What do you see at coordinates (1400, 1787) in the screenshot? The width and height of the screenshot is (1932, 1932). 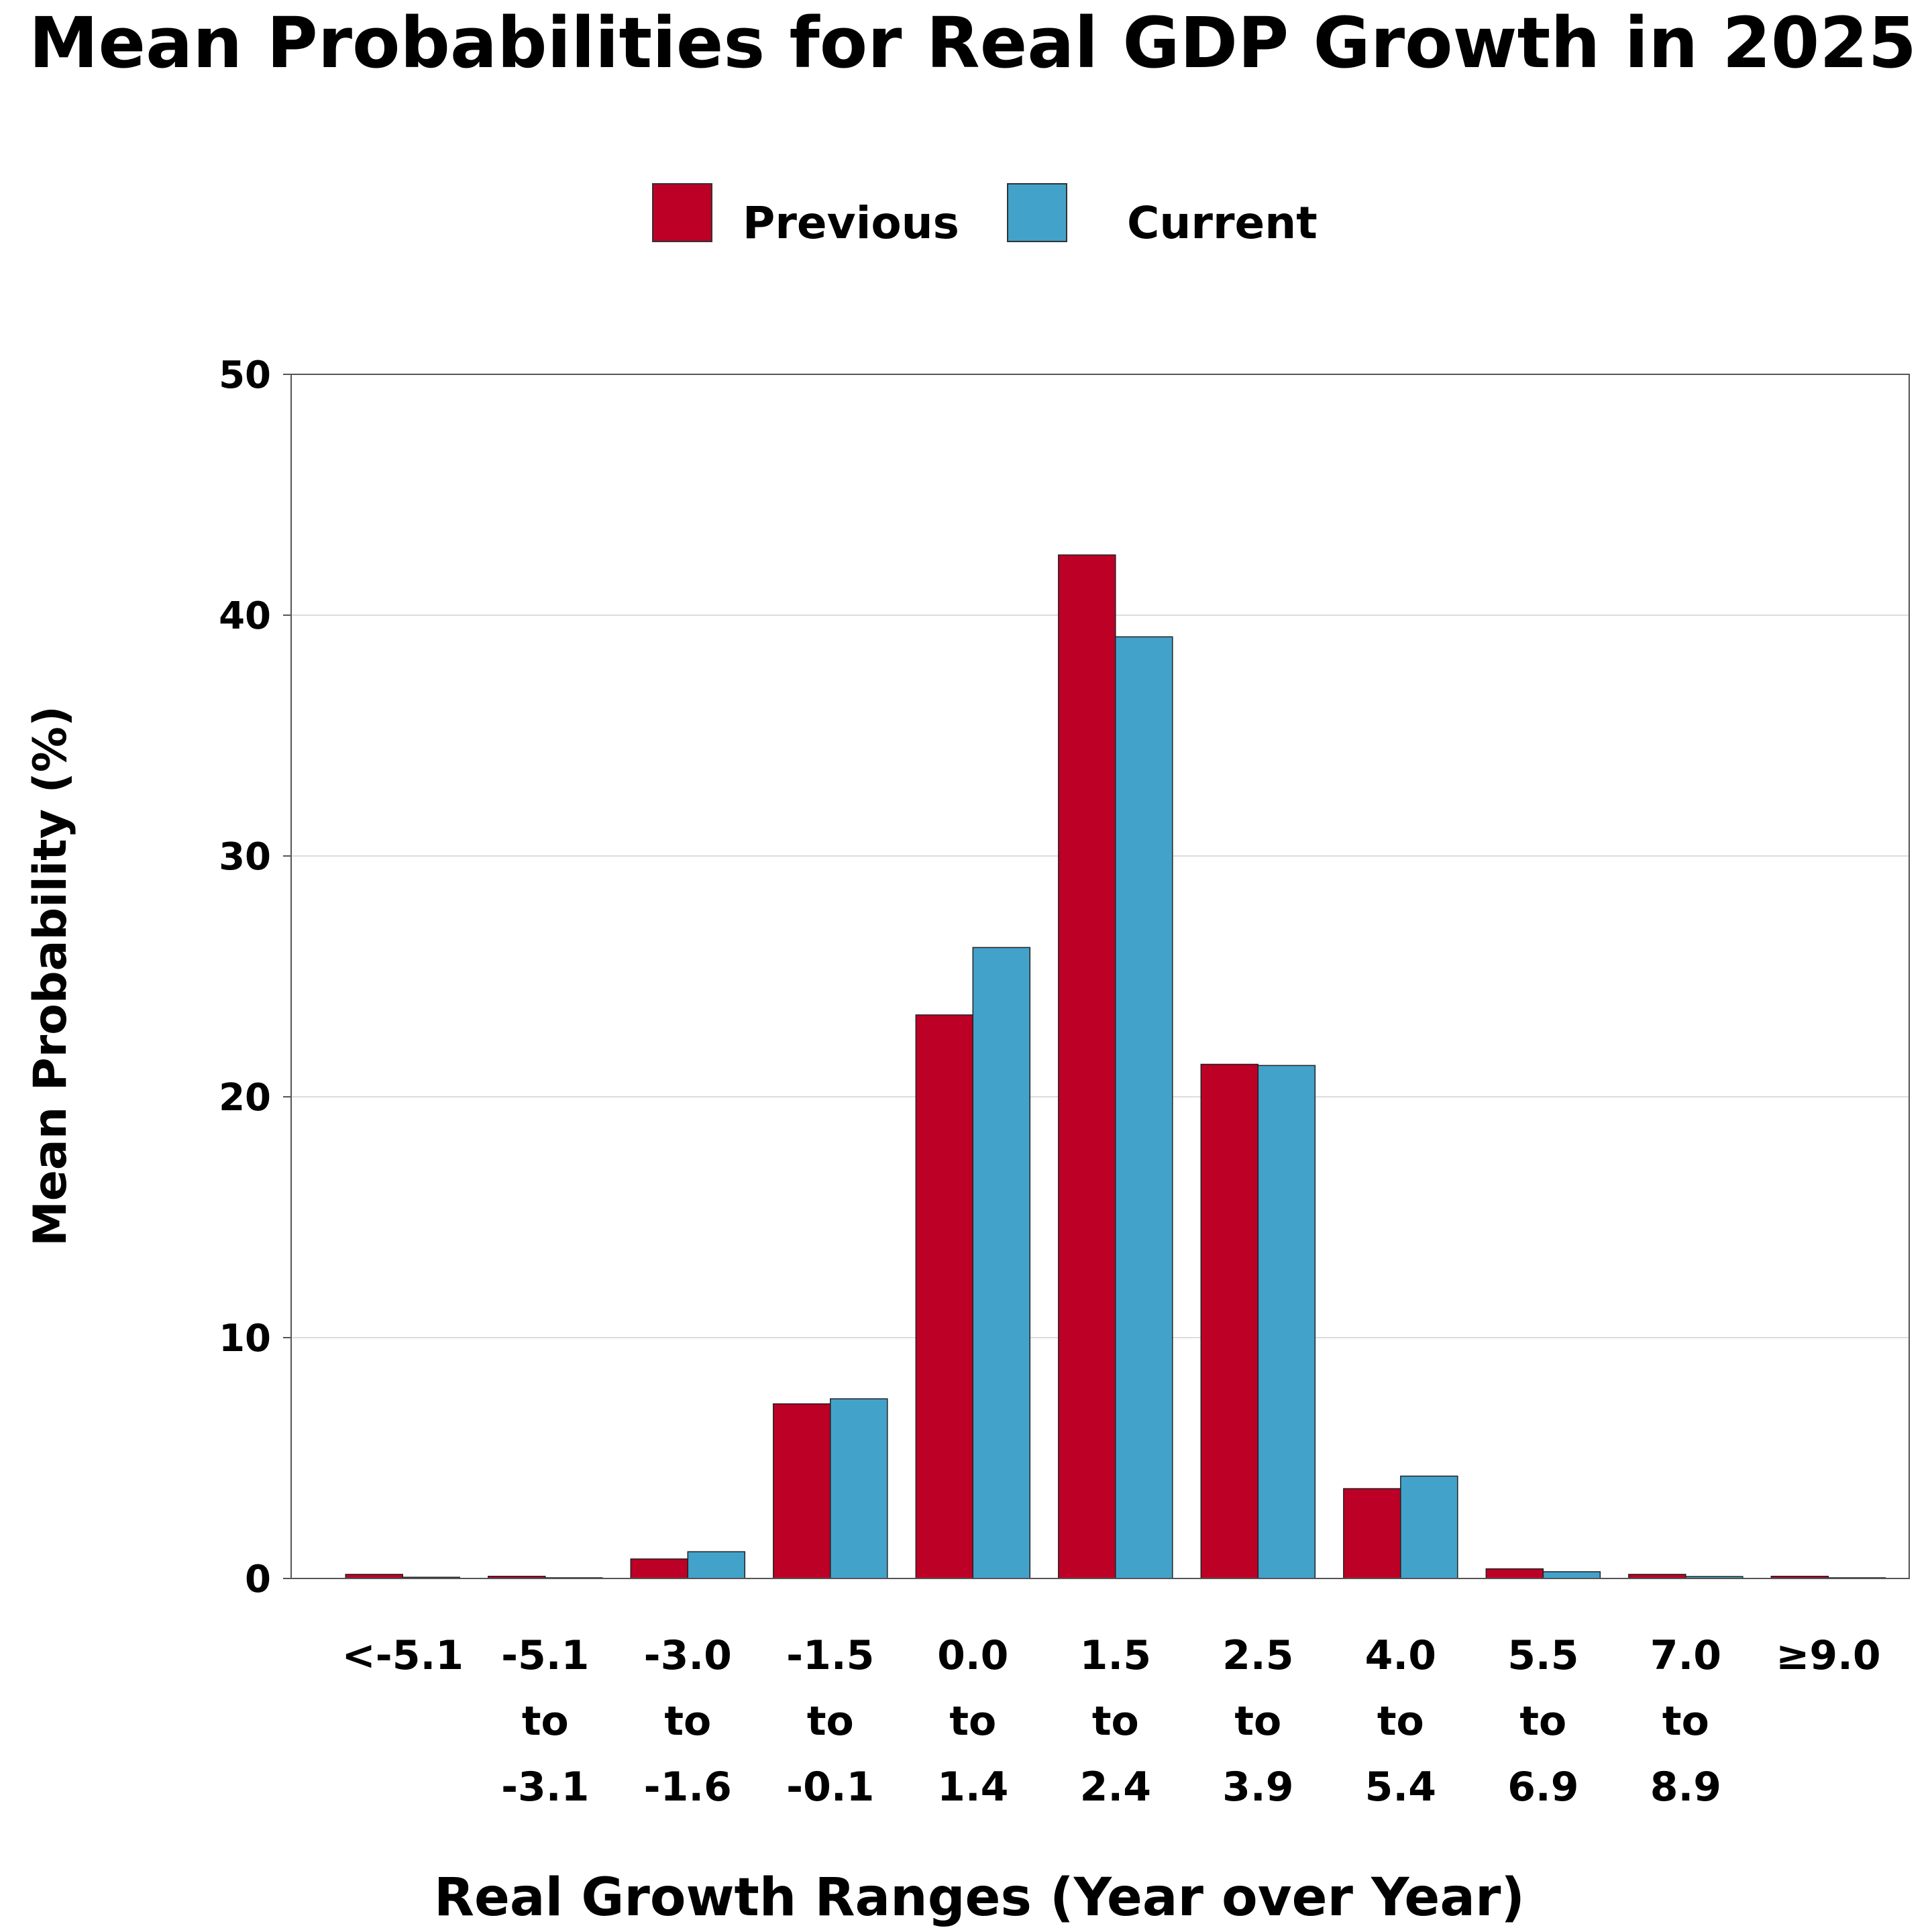 I see `x-tick-label: 5.4` at bounding box center [1400, 1787].